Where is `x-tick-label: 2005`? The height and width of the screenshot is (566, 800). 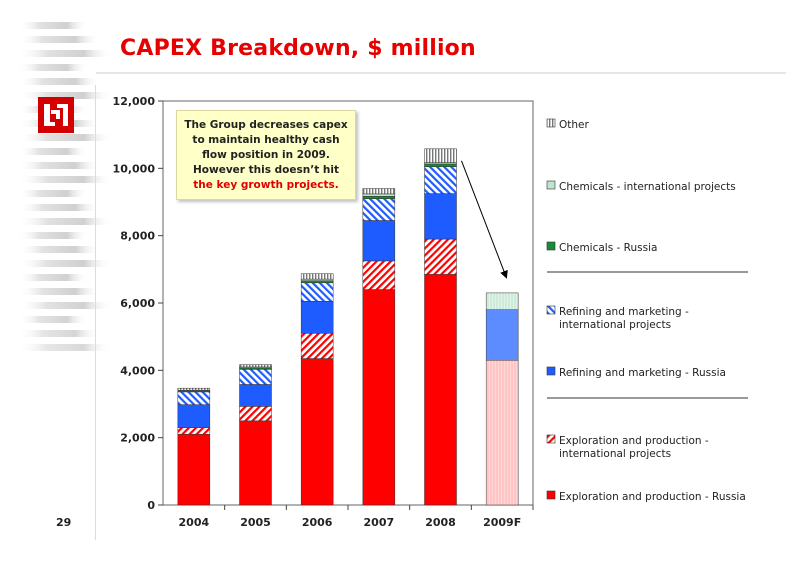
x-tick-label: 2005 is located at coordinates (255, 522).